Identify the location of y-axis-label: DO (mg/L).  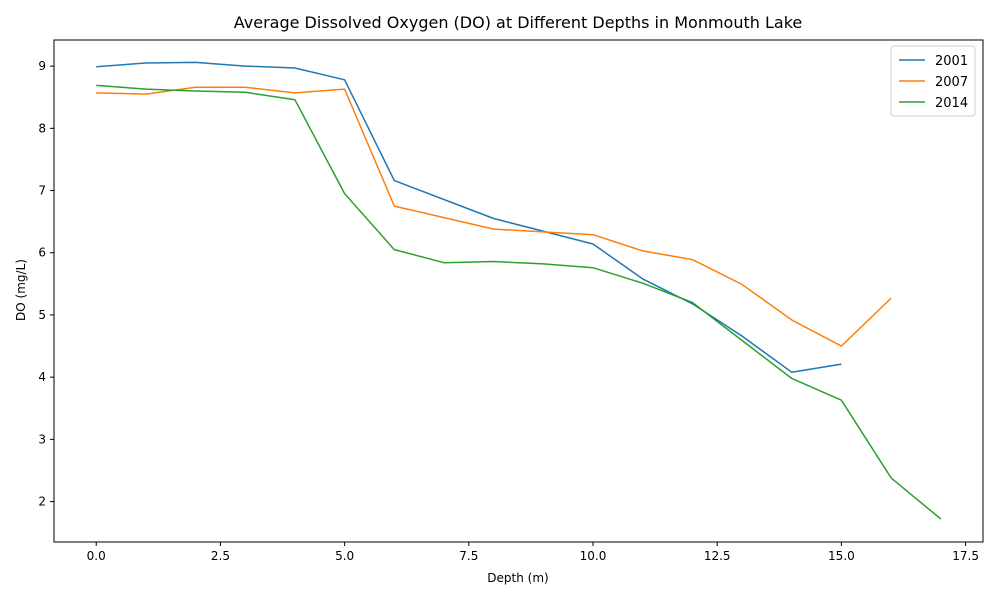
(21, 290).